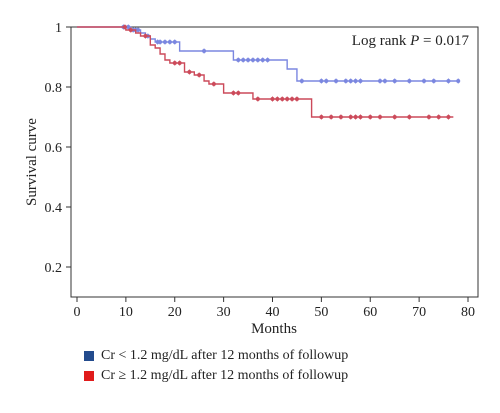  What do you see at coordinates (268, 54) in the screenshot?
I see `series-line-blue` at bounding box center [268, 54].